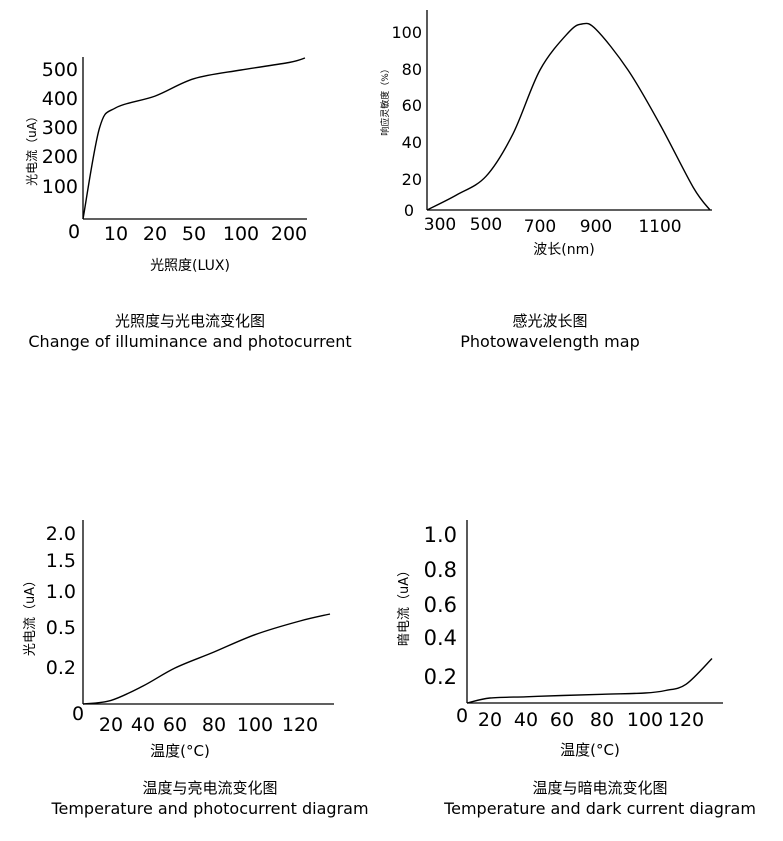 This screenshot has width=783, height=841. What do you see at coordinates (600, 808) in the screenshot?
I see `caption-en: Temperature and dark current diagram` at bounding box center [600, 808].